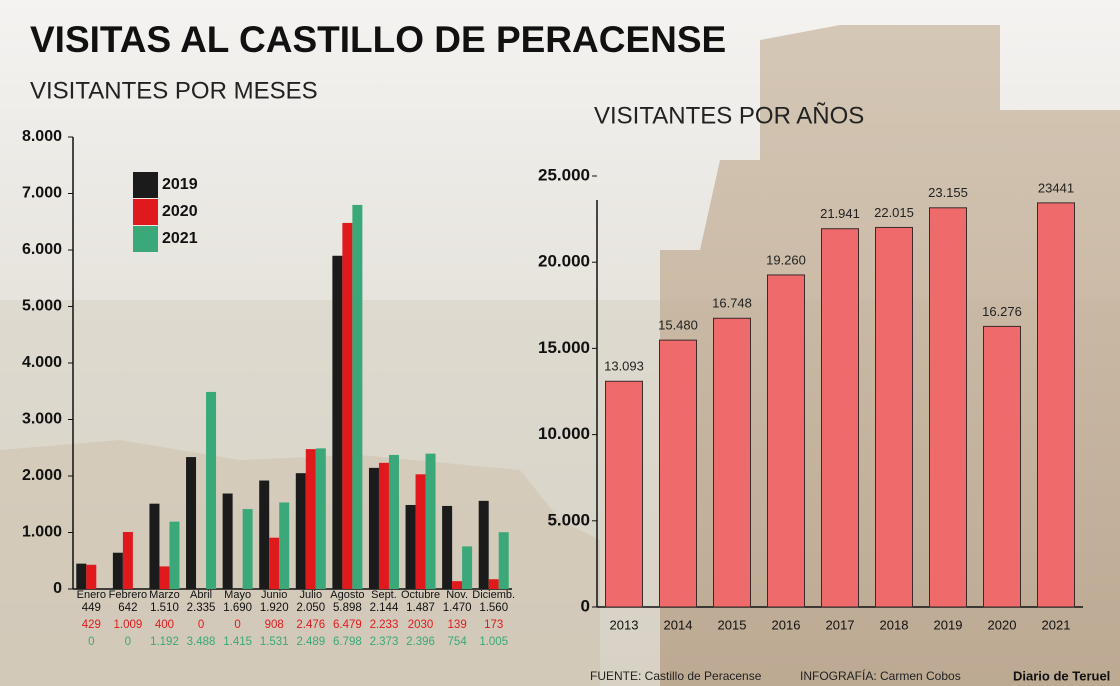 This screenshot has height=686, width=1120. What do you see at coordinates (384, 642) in the screenshot?
I see `value-label: 2.373` at bounding box center [384, 642].